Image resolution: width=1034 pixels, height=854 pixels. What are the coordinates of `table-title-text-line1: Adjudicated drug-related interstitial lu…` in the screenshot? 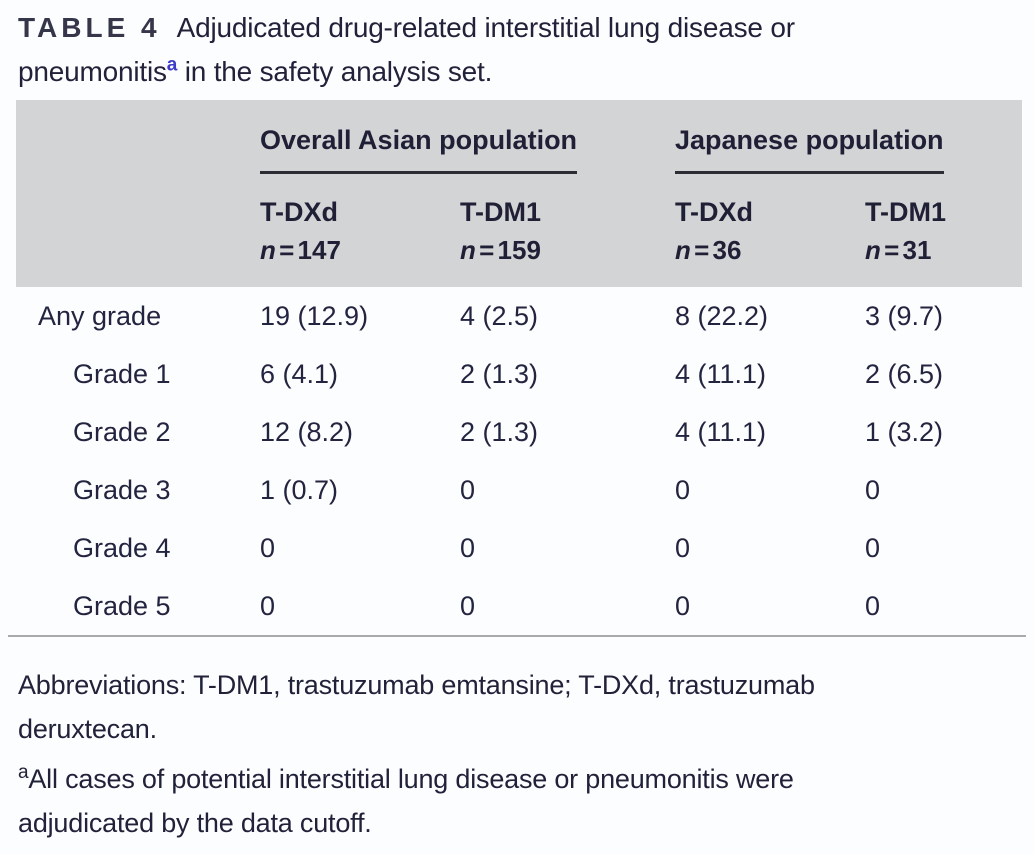 It's located at (485, 27).